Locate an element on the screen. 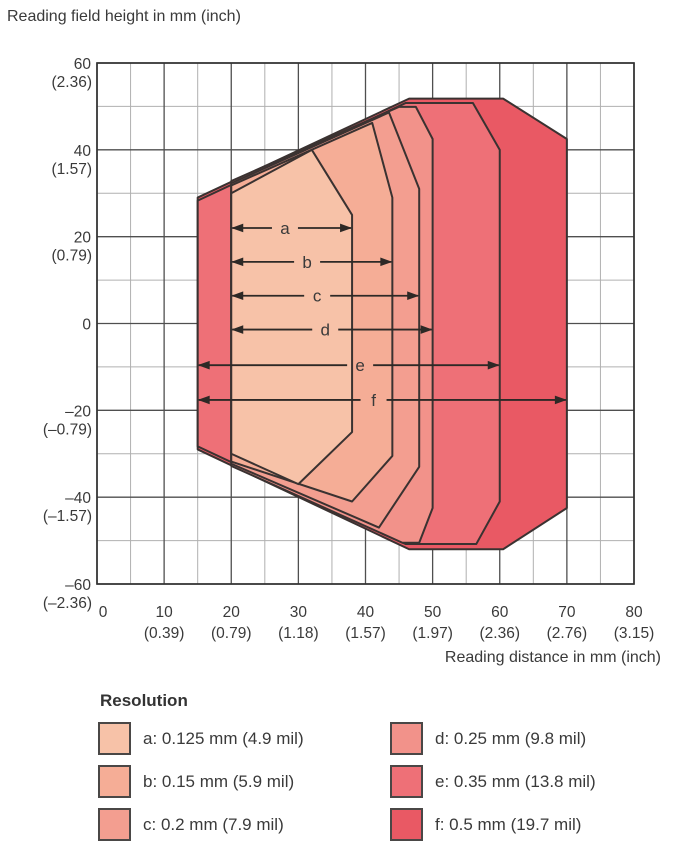 The width and height of the screenshot is (684, 859). legend-item-c: c: 0.2 mm (7.9 mil) is located at coordinates (244, 824).